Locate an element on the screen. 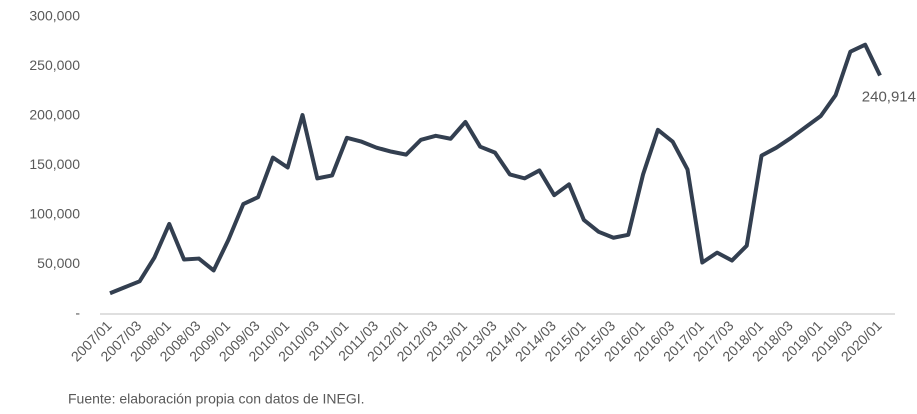 The height and width of the screenshot is (414, 917). y-tick-label: 50,000 is located at coordinates (58, 263).